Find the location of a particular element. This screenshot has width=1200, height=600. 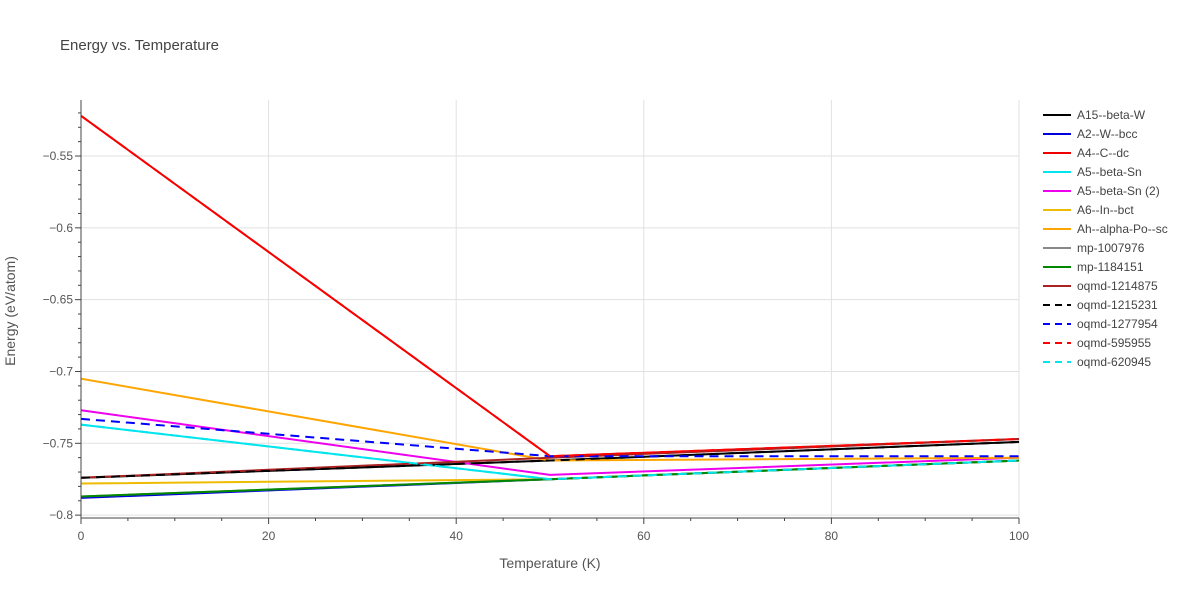

legend-item: oqmd-1214875 is located at coordinates (1100, 286).